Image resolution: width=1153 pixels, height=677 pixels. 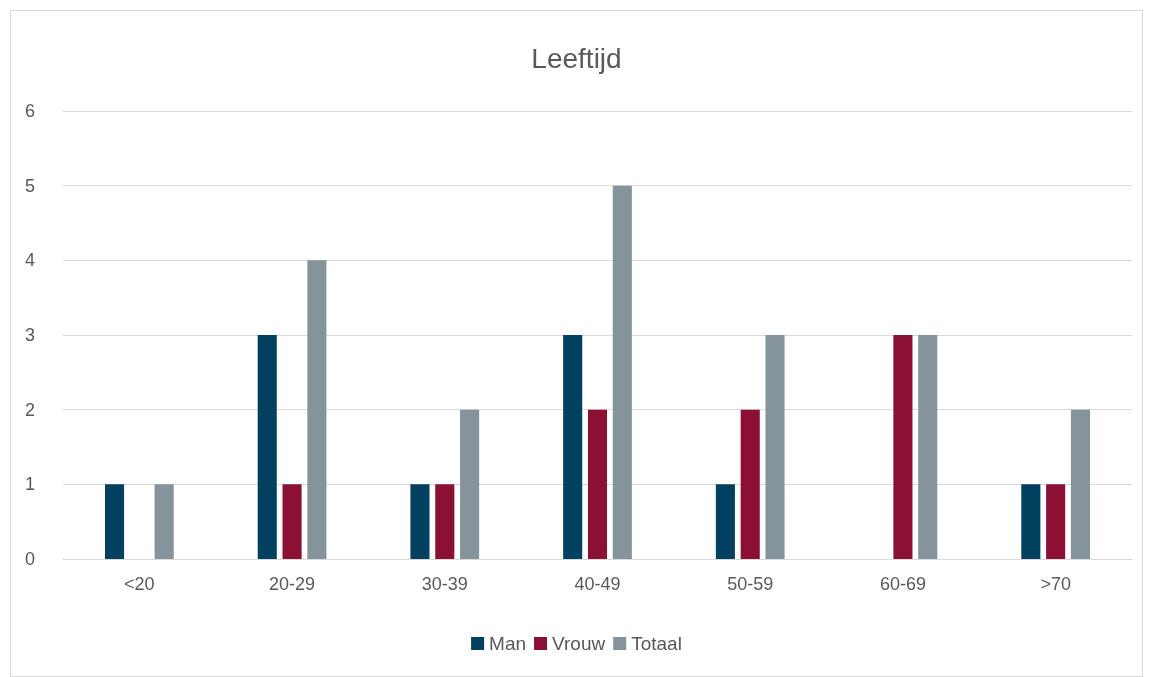 What do you see at coordinates (656, 643) in the screenshot?
I see `legend-label: Totaal` at bounding box center [656, 643].